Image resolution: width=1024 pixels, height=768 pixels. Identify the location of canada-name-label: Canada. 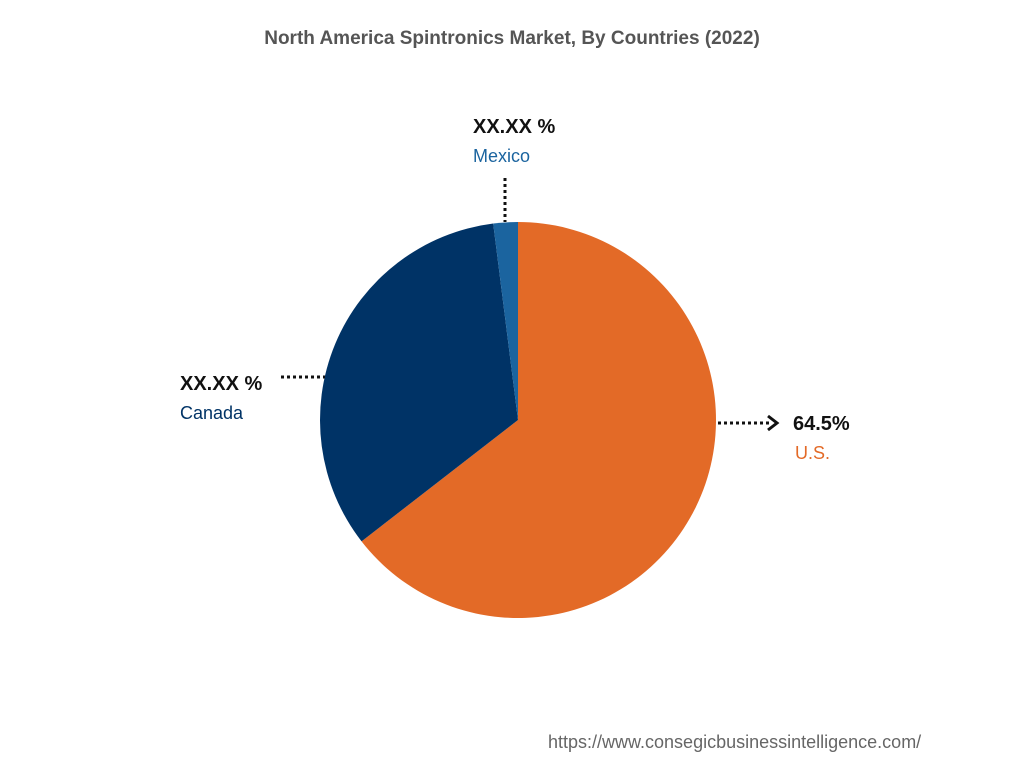
(212, 413).